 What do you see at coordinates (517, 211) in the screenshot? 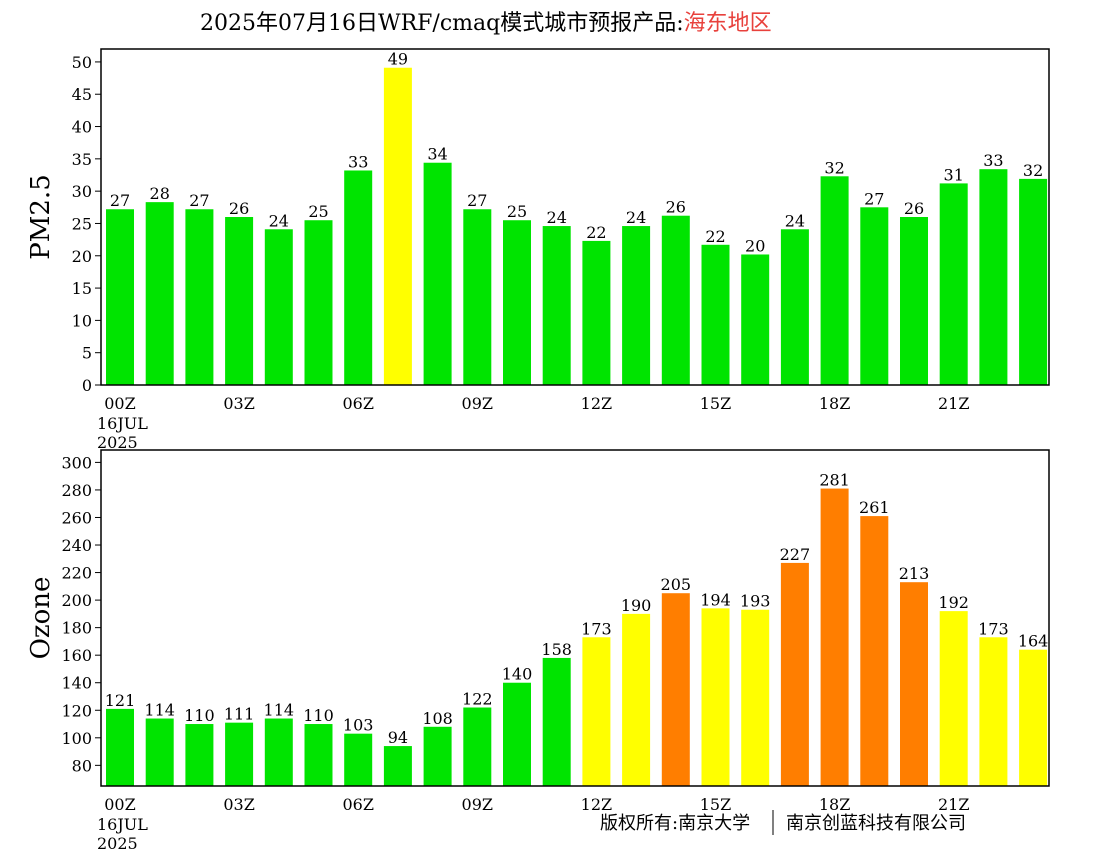
I see `data-label: 25` at bounding box center [517, 211].